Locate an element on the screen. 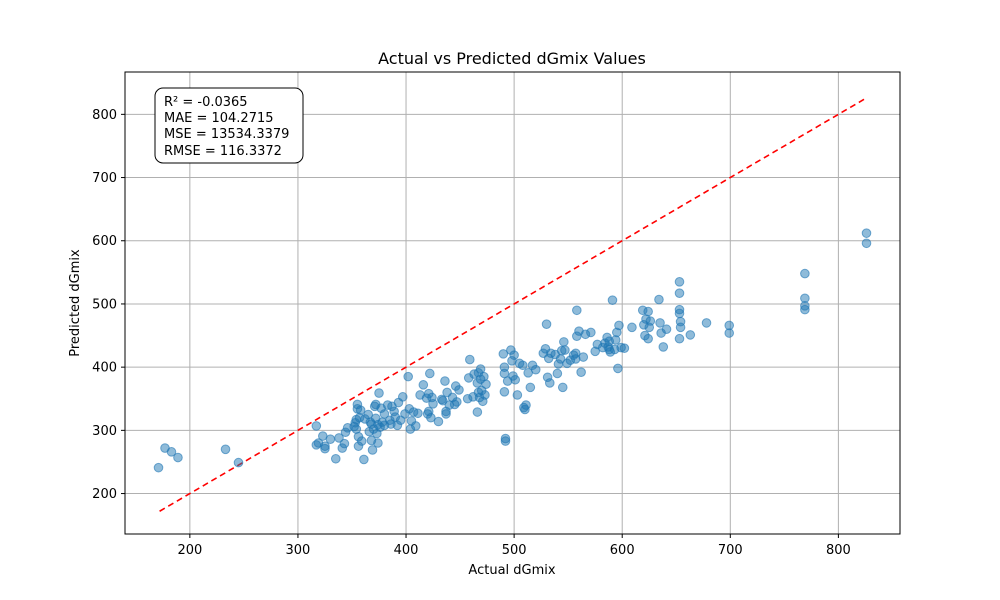 The height and width of the screenshot is (600, 1000). y-tick-label: 600 is located at coordinates (104, 241).